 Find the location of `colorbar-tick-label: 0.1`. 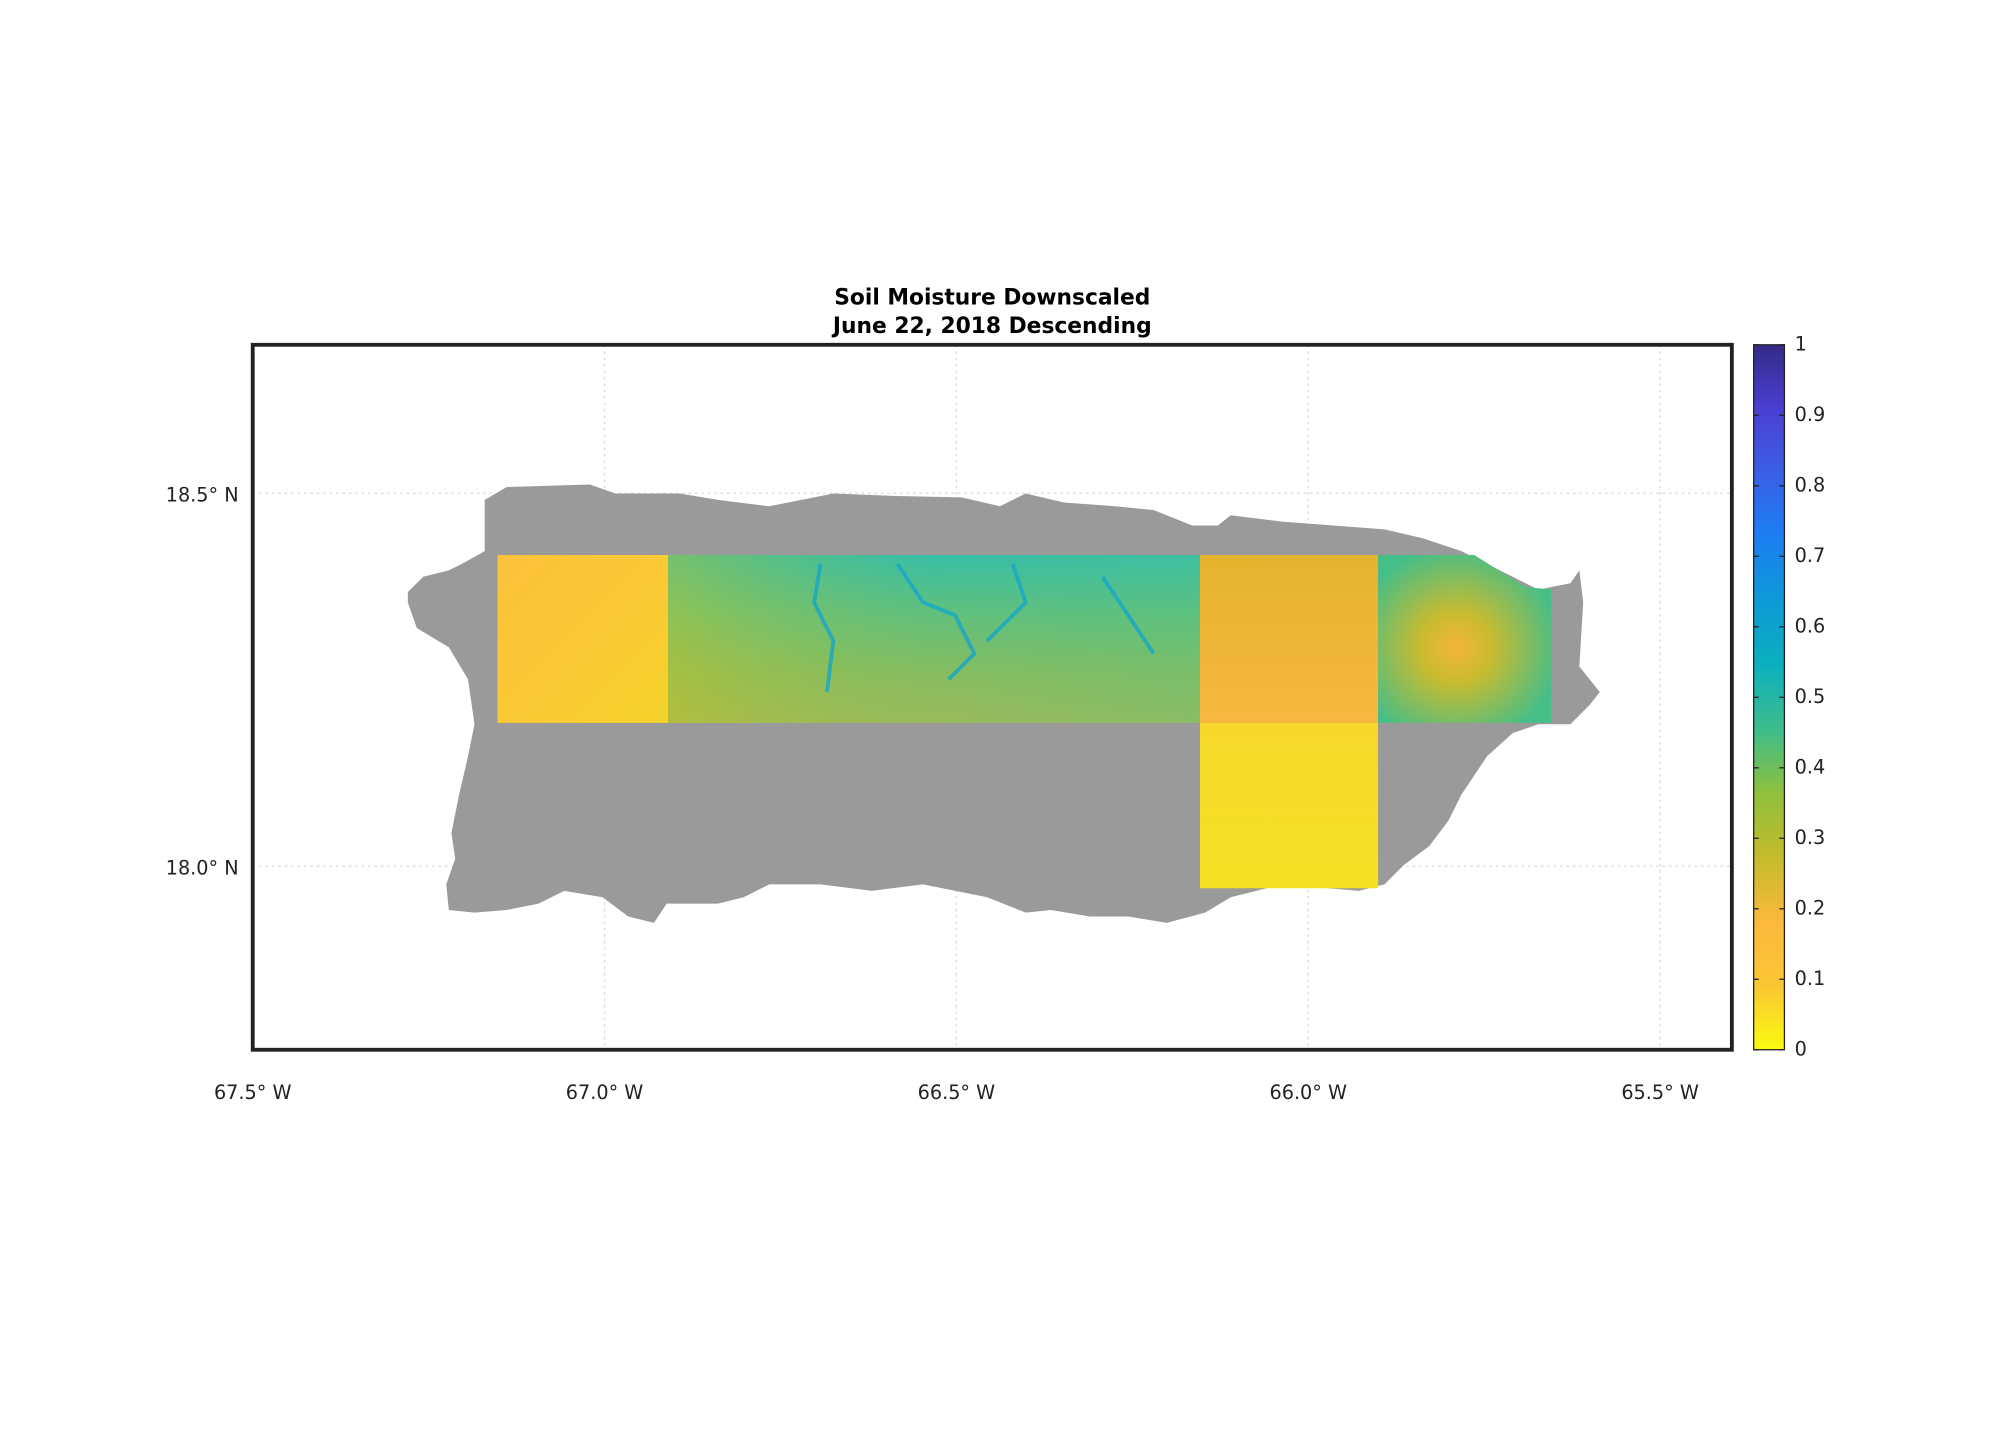

colorbar-tick-label: 0.1 is located at coordinates (1810, 978).